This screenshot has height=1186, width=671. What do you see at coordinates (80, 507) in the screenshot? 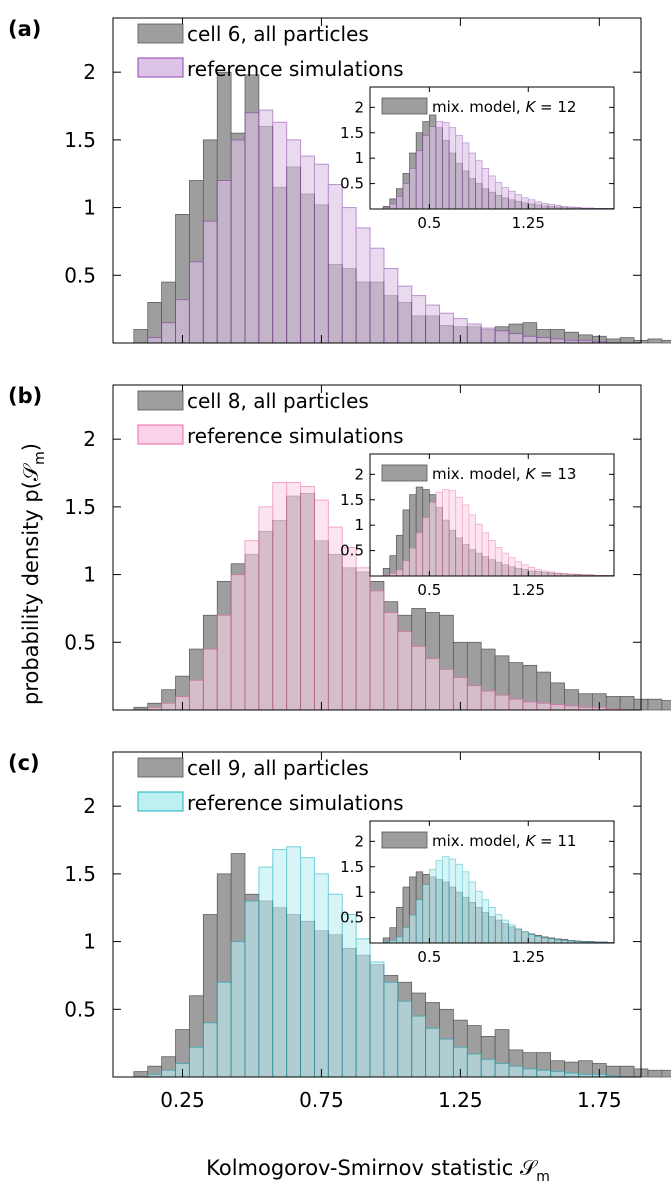
I see `y-tick-label: 1.5` at bounding box center [80, 507].